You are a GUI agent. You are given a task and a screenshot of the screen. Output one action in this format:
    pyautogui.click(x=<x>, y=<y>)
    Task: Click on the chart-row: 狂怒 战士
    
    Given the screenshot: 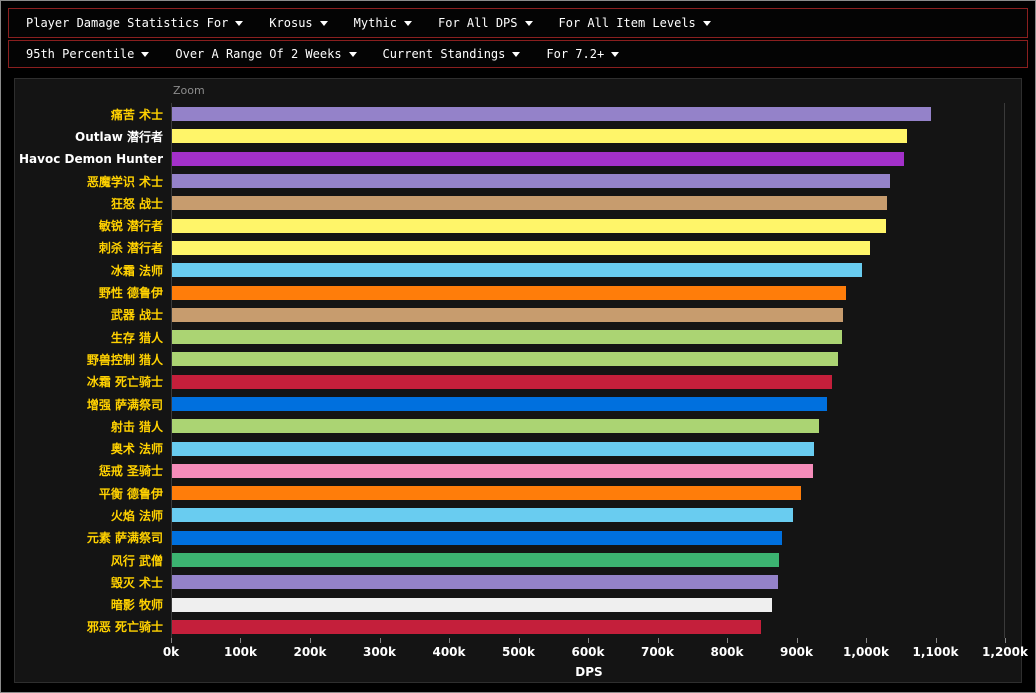 What is the action you would take?
    pyautogui.click(x=518, y=203)
    